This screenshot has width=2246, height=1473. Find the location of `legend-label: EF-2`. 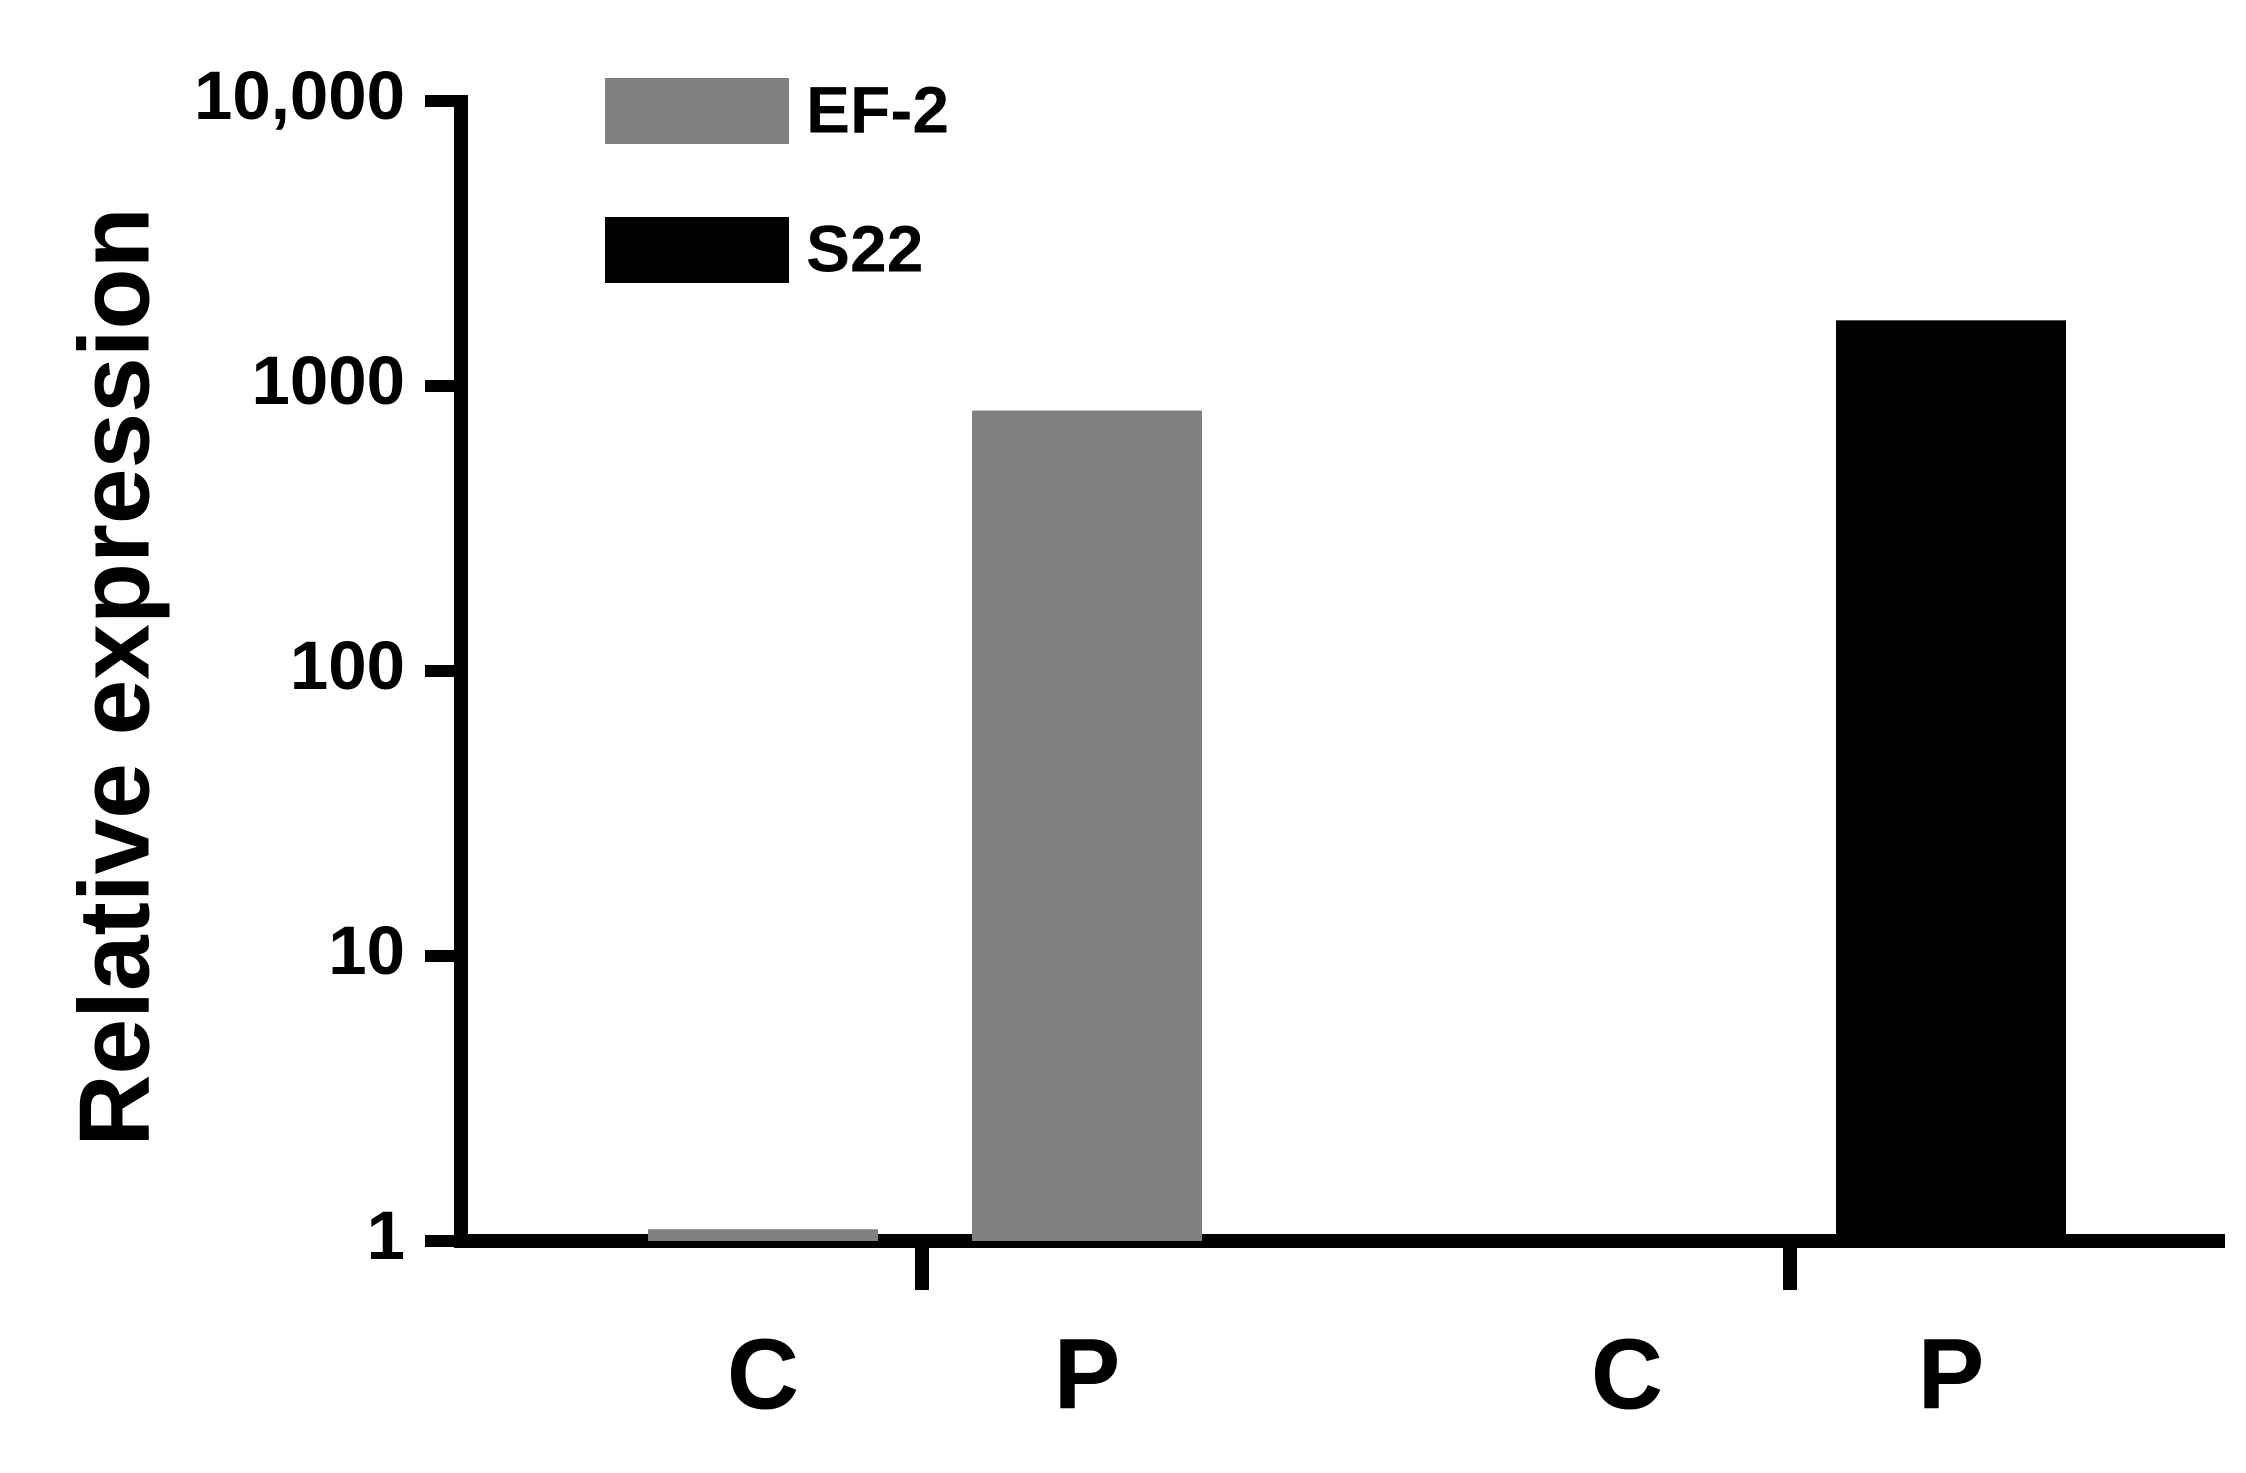

legend-label: EF-2 is located at coordinates (877, 109).